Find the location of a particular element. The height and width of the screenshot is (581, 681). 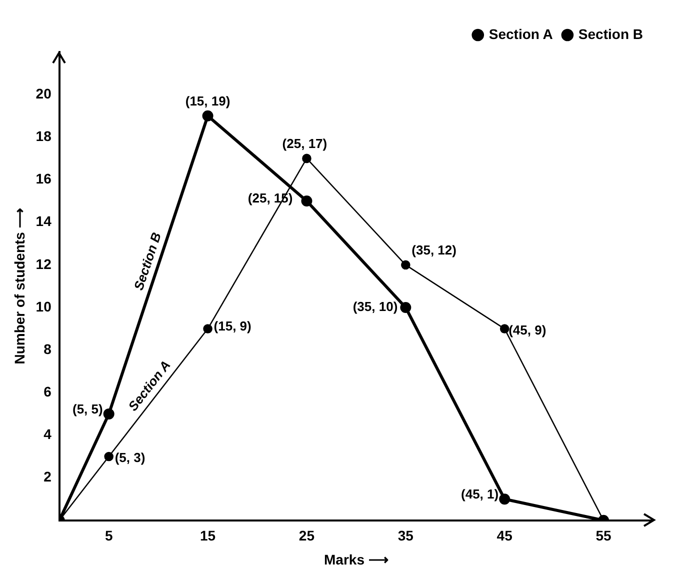

x-tick-label: 35 is located at coordinates (406, 536).